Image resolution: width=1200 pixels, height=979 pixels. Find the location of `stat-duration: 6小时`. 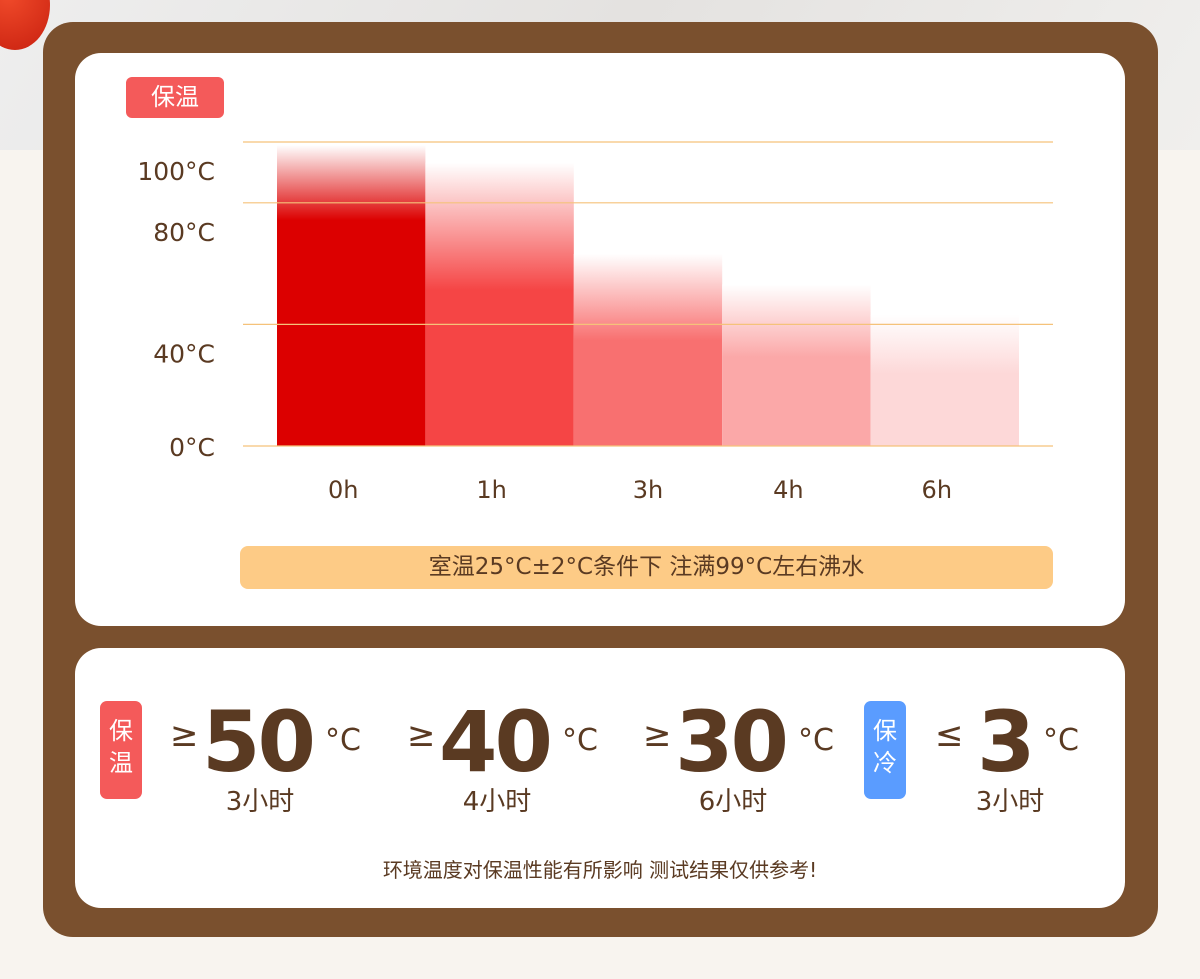

stat-duration: 6小时 is located at coordinates (733, 802).